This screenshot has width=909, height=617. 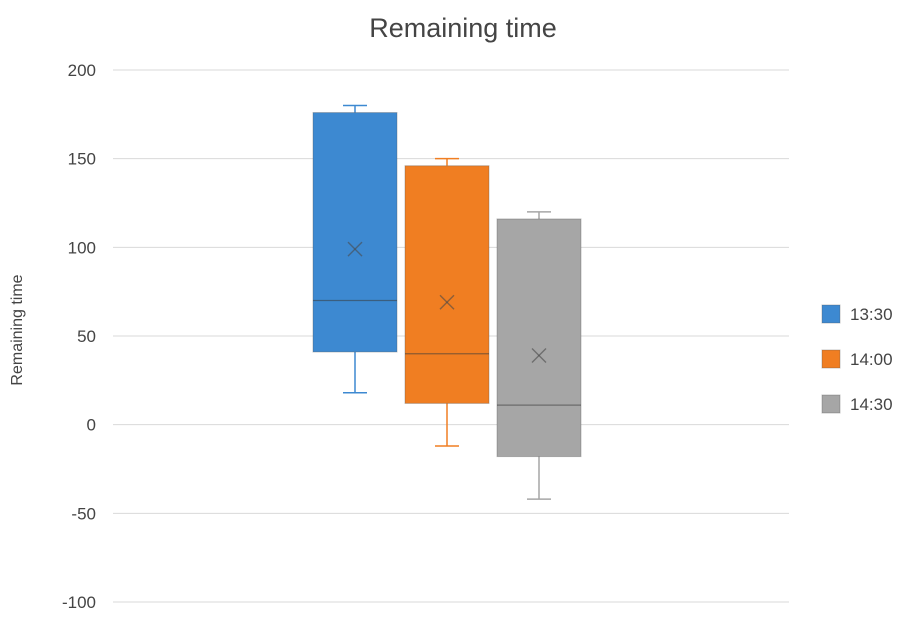 What do you see at coordinates (91, 425) in the screenshot?
I see `y-tick-label: 0` at bounding box center [91, 425].